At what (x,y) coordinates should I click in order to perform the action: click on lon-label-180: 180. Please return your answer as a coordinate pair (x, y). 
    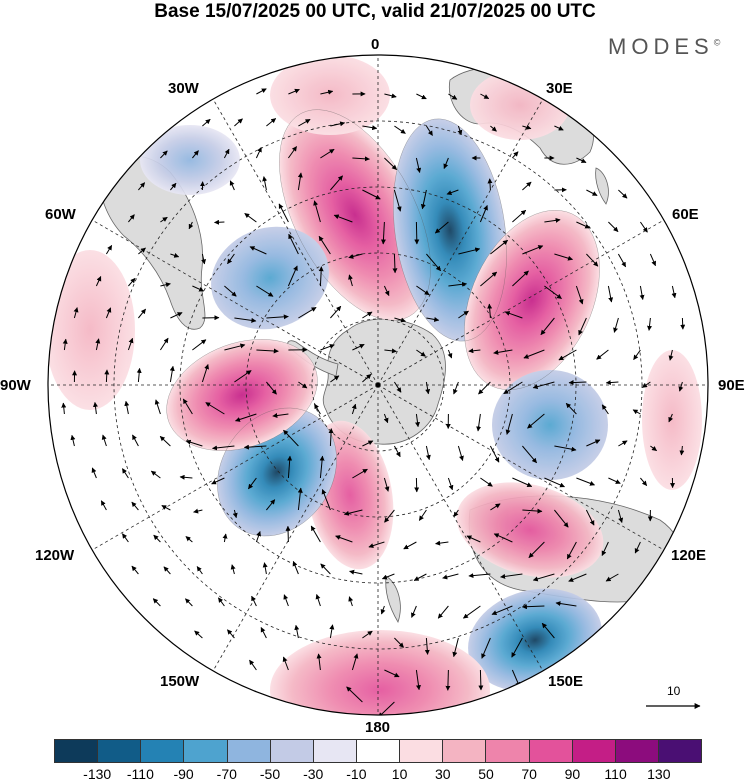
    Looking at the image, I should click on (378, 727).